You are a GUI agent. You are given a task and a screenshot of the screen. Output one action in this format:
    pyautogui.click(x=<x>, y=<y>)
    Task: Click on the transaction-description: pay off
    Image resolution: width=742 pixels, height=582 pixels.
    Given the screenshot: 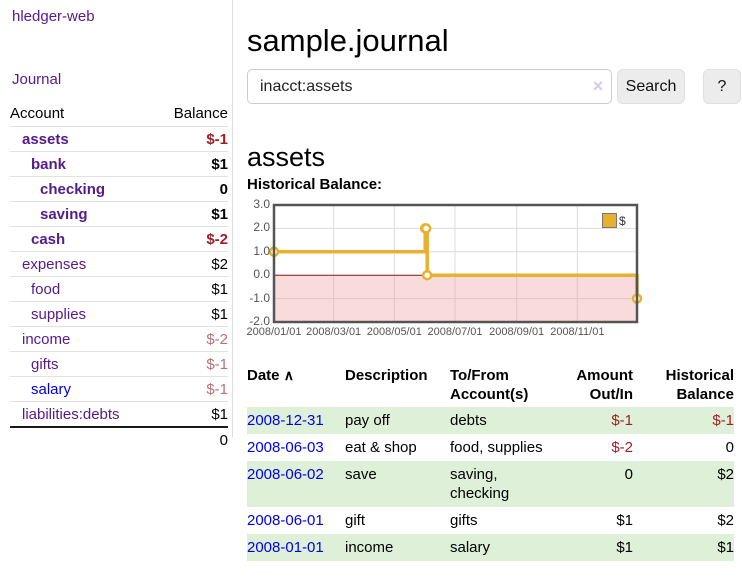 What is the action you would take?
    pyautogui.click(x=367, y=420)
    